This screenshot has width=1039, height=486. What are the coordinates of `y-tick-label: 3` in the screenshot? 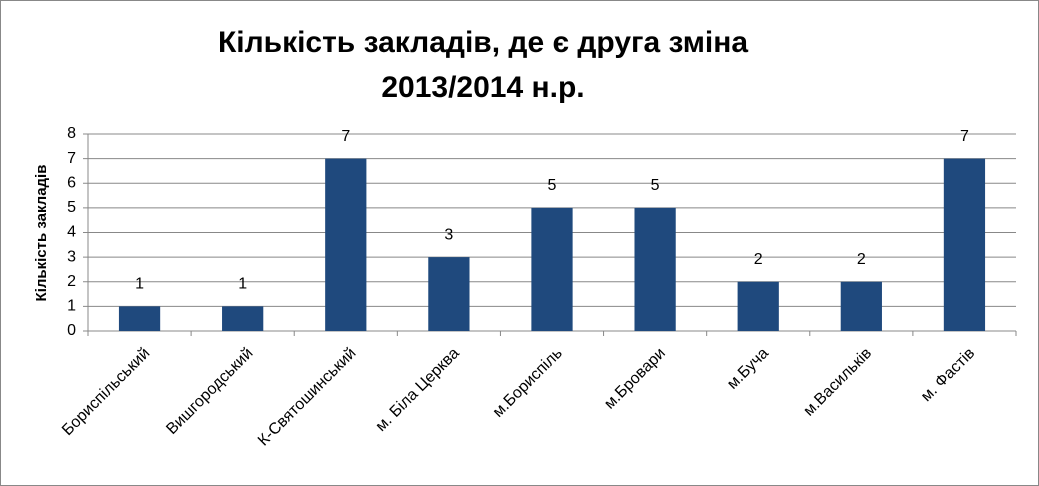 It's located at (71, 256).